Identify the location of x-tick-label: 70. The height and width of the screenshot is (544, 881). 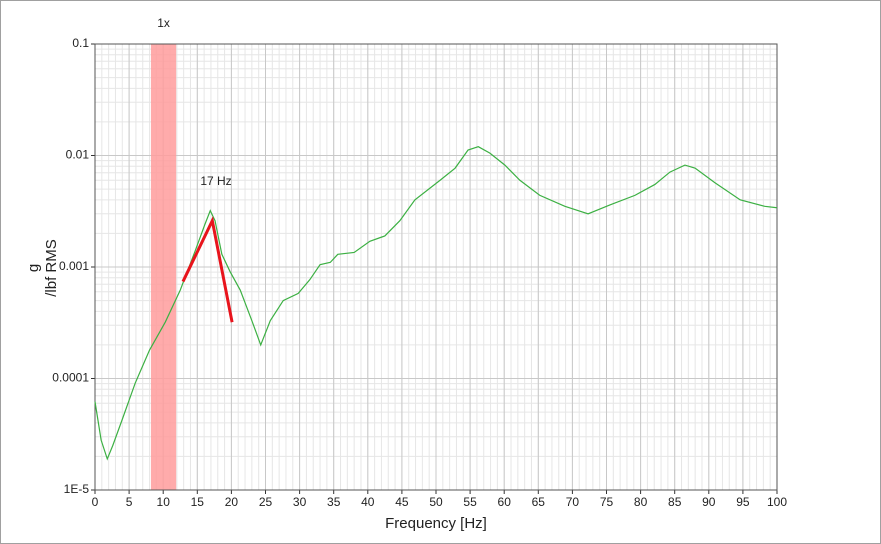
(573, 502).